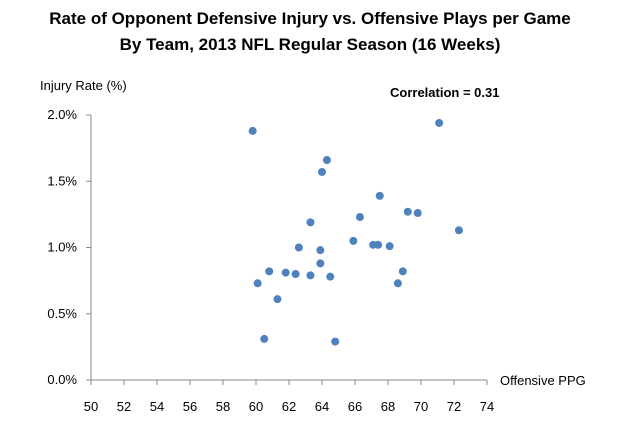 Image resolution: width=620 pixels, height=430 pixels. Describe the element at coordinates (91, 406) in the screenshot. I see `x-tick-label: 50` at that location.